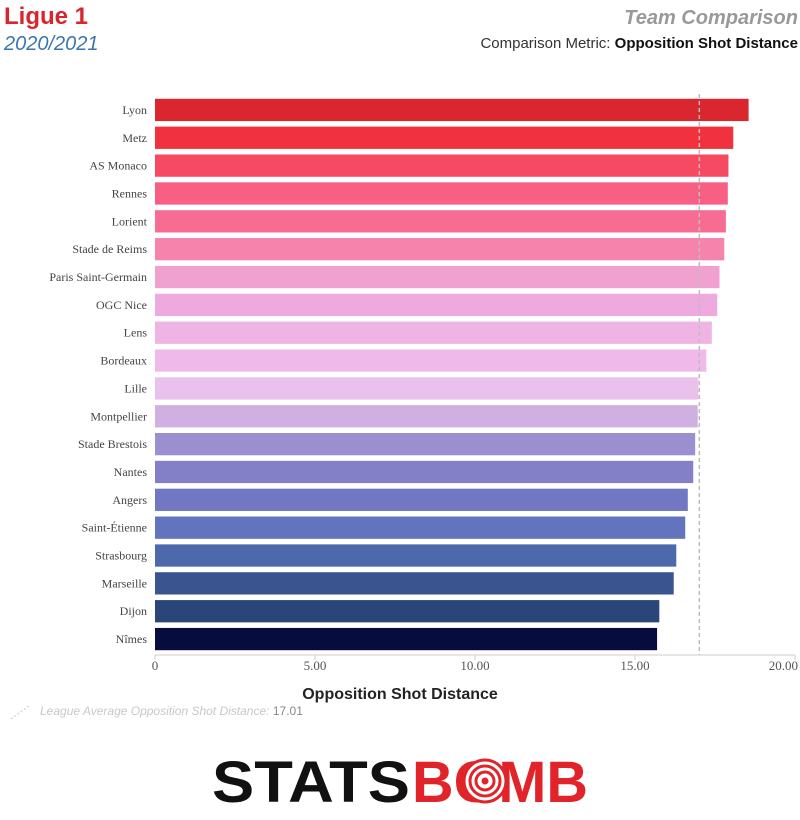 Image resolution: width=800 pixels, height=820 pixels. Describe the element at coordinates (400, 694) in the screenshot. I see `x-axis-title: Opposition Shot Distance` at that location.